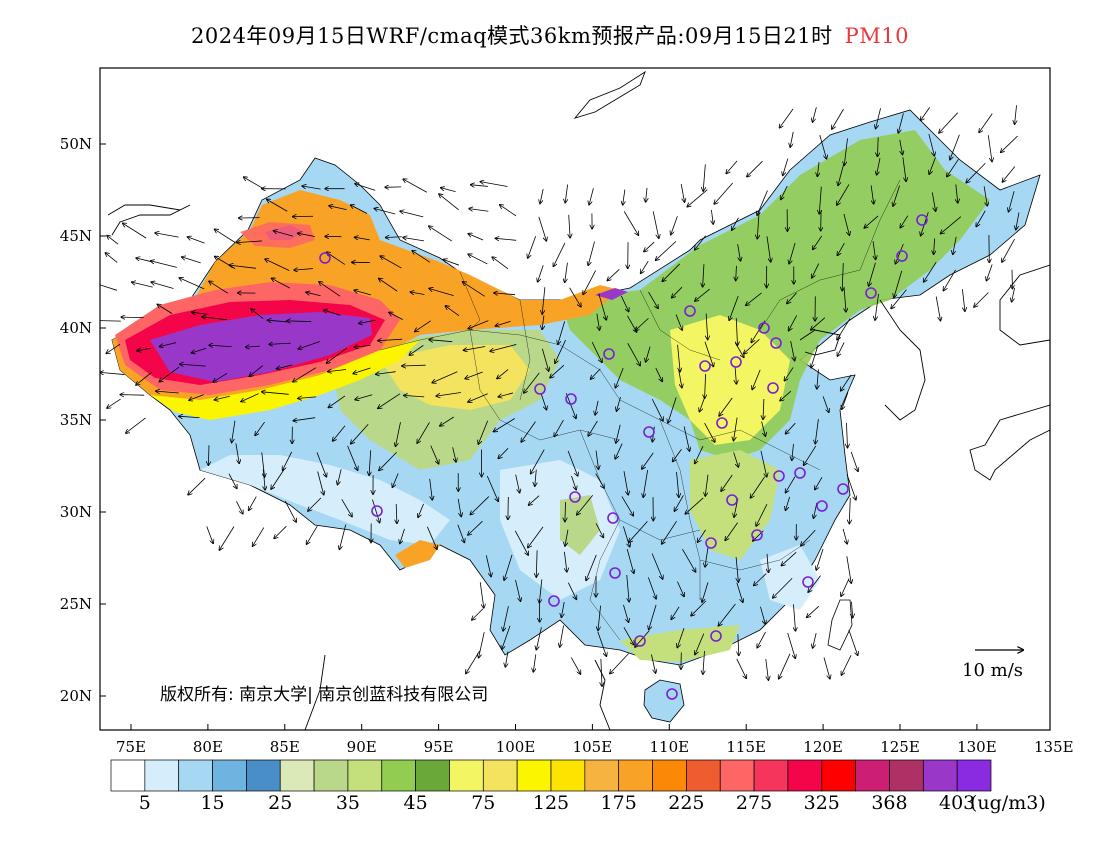 The height and width of the screenshot is (850, 1100). What do you see at coordinates (670, 747) in the screenshot?
I see `lon-tick-label: 110E` at bounding box center [670, 747].